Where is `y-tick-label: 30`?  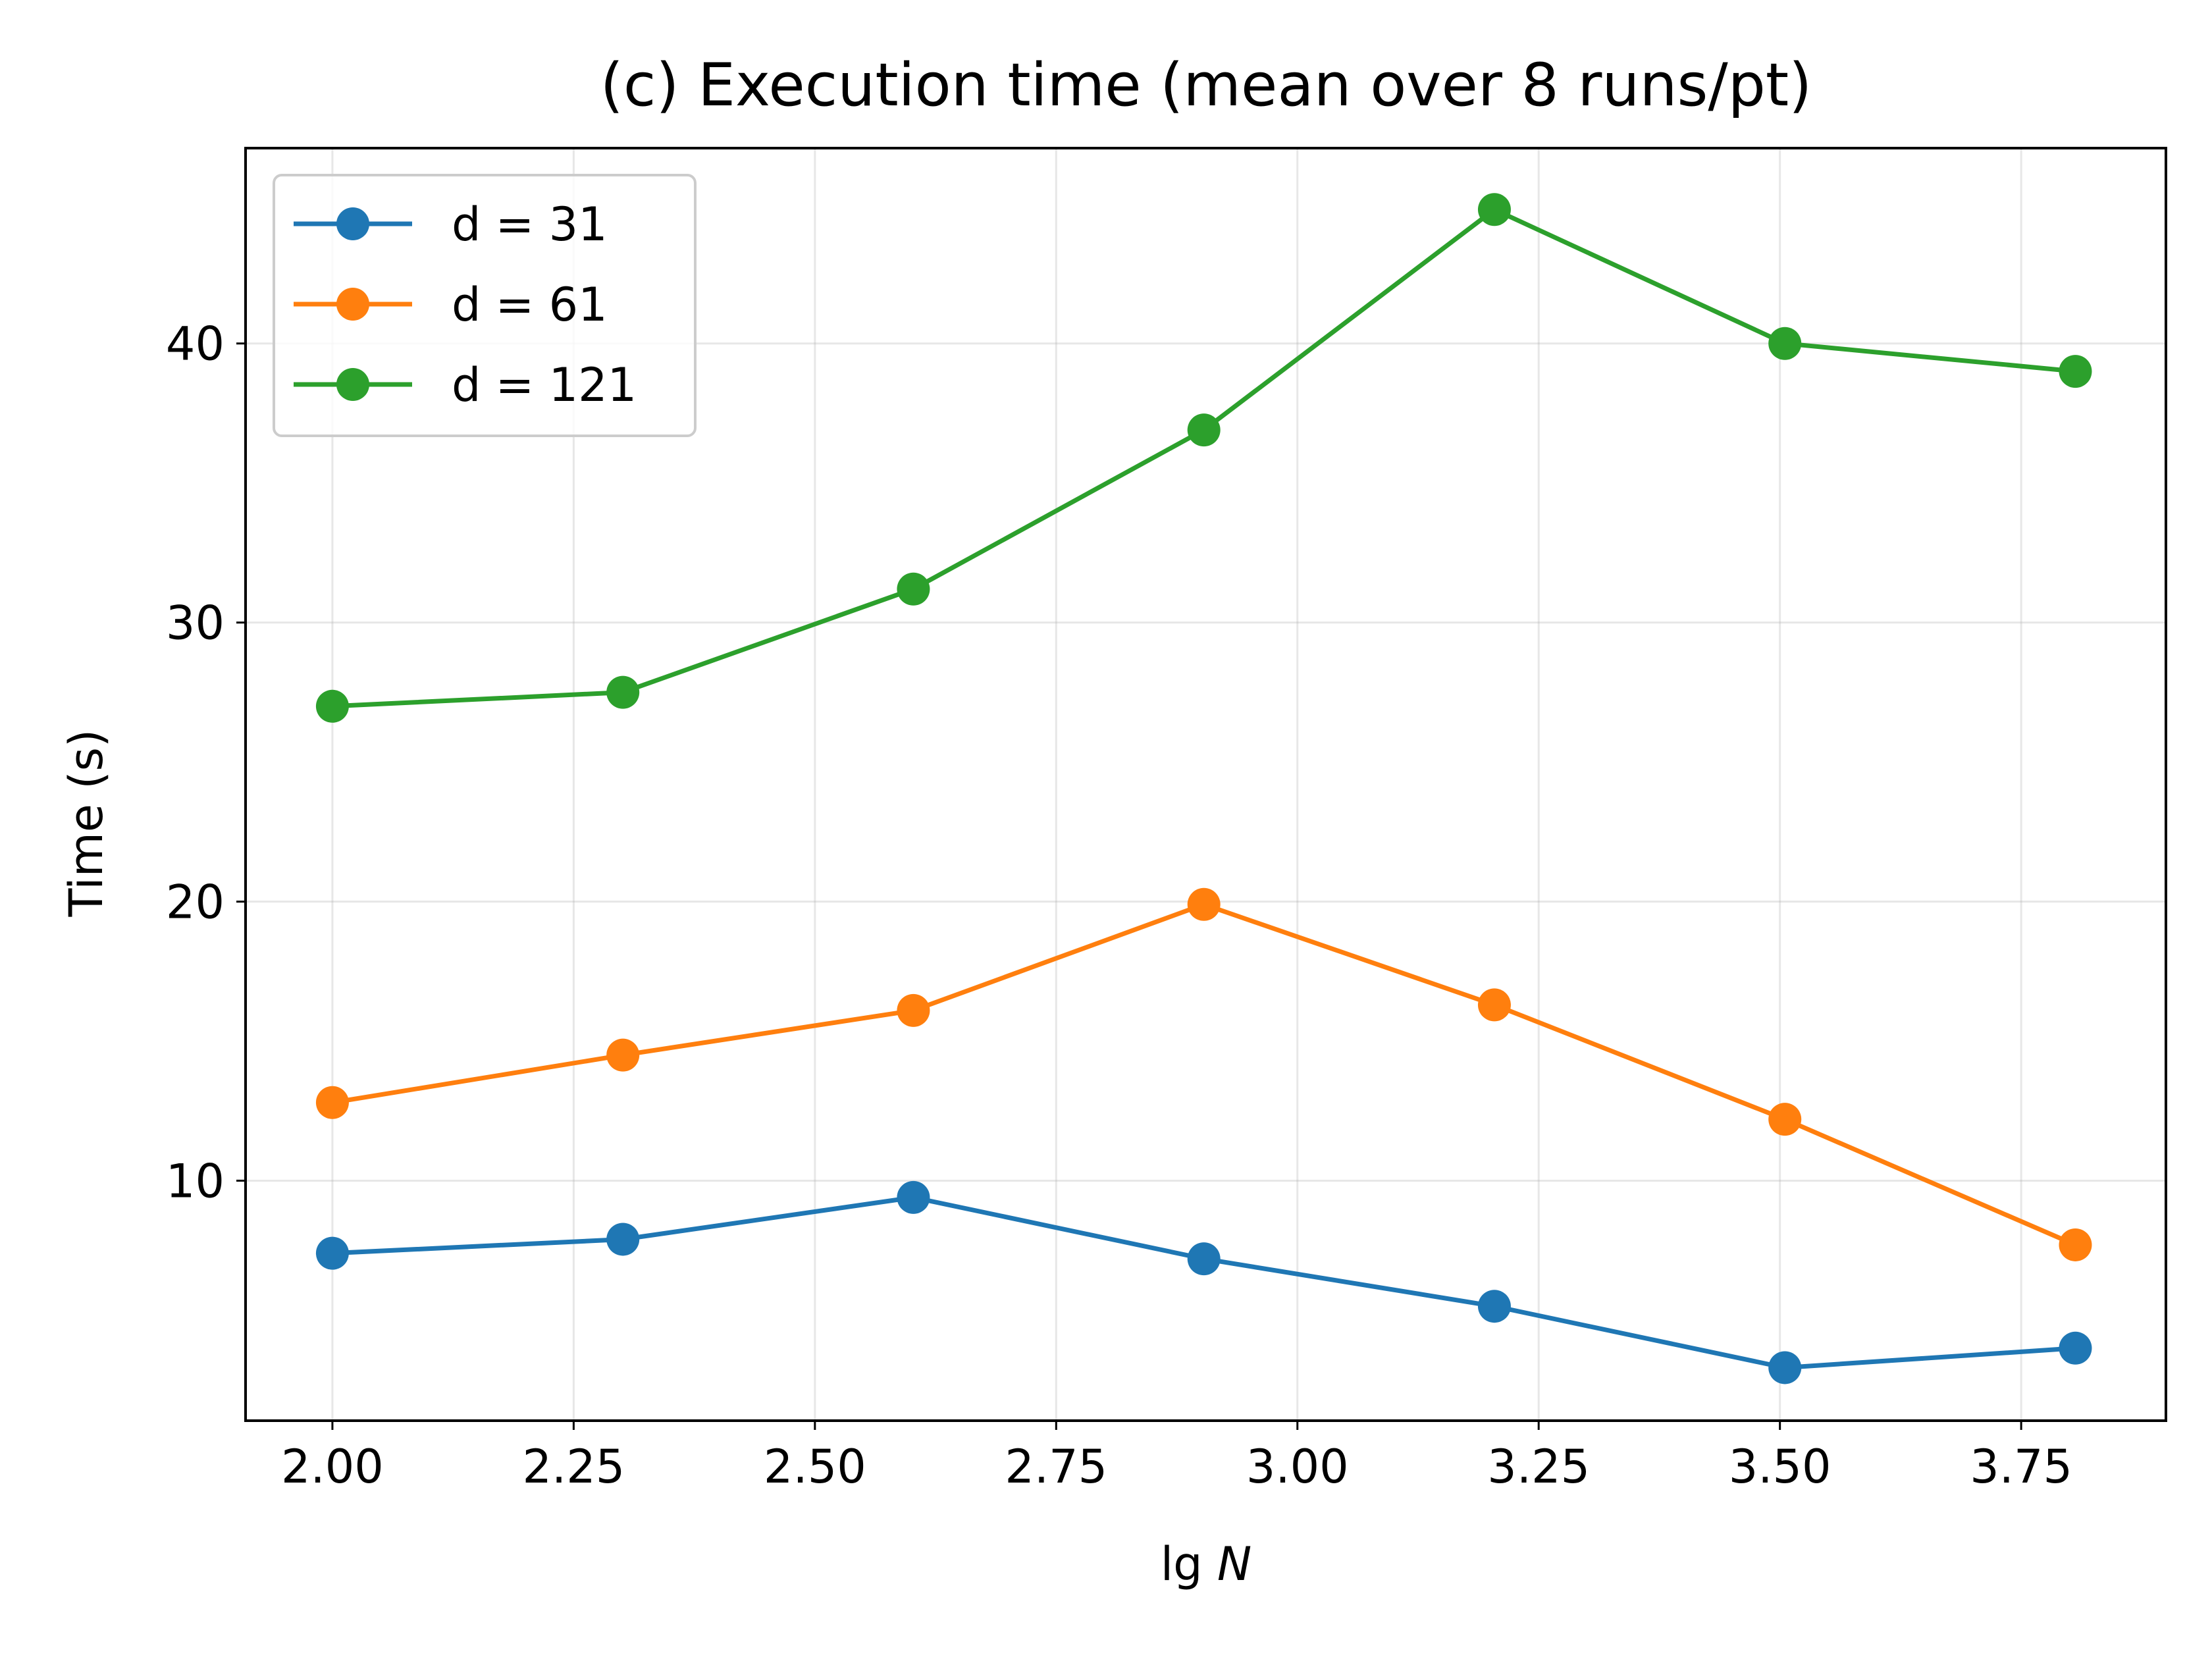
y-tick-label: 30 is located at coordinates (195, 623).